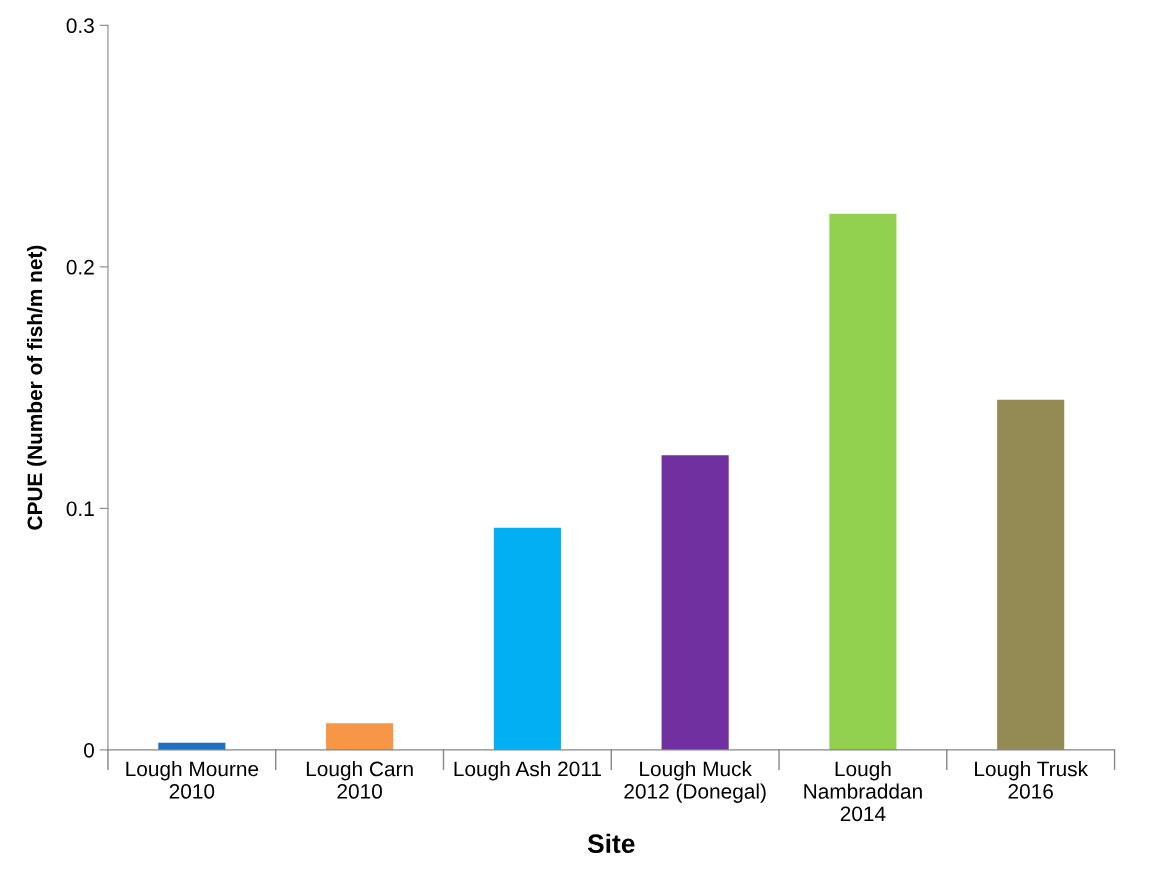 The image size is (1161, 873). What do you see at coordinates (1032, 780) in the screenshot?
I see `x-tick-label: Lough Trusk 2016` at bounding box center [1032, 780].